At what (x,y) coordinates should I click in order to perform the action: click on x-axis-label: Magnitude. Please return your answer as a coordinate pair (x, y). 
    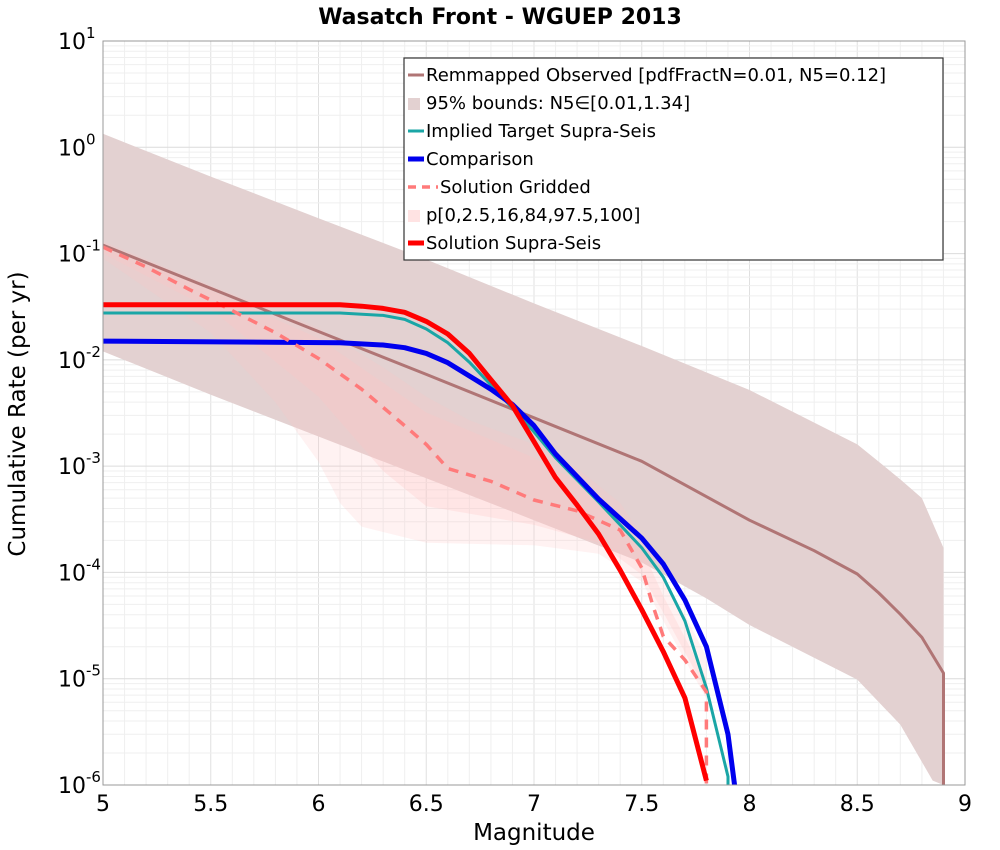
    Looking at the image, I should click on (534, 833).